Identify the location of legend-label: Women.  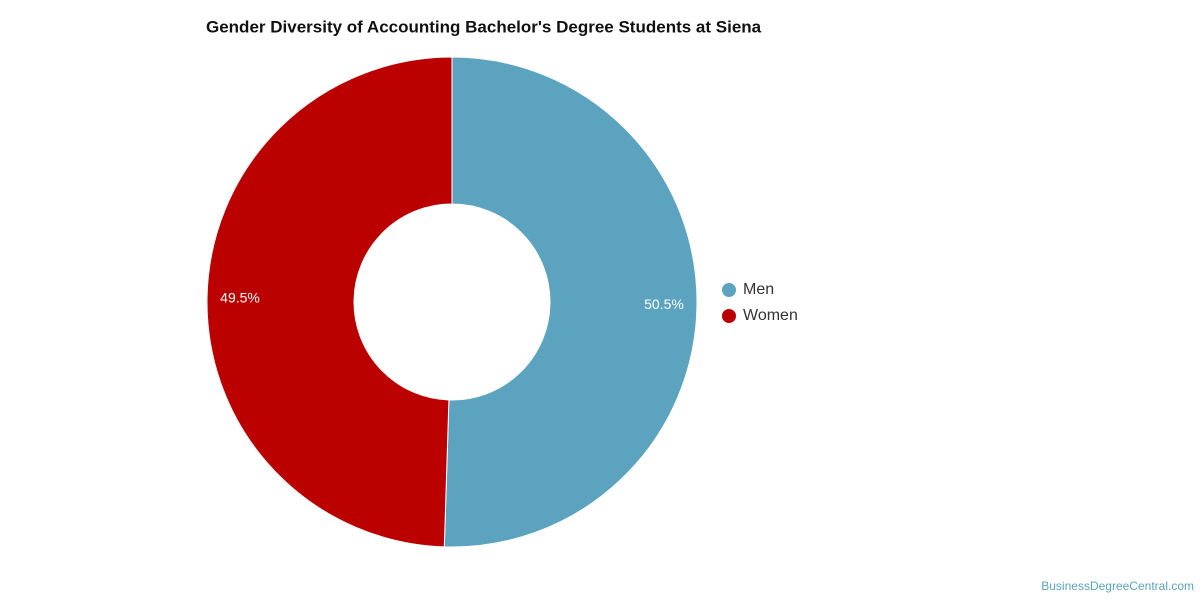
(770, 315).